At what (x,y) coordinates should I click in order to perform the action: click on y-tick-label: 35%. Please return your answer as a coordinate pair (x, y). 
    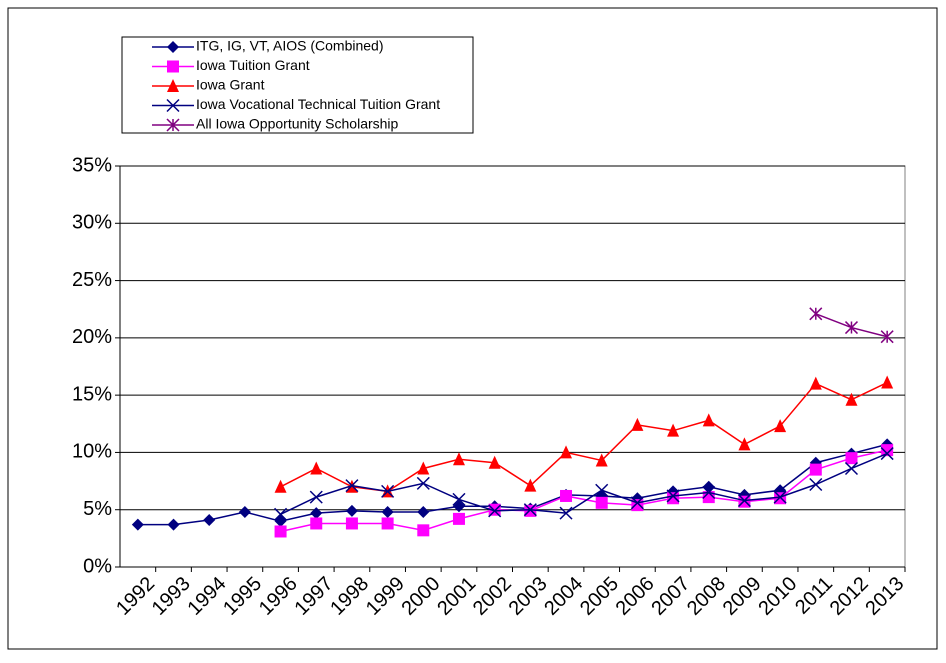
    Looking at the image, I should click on (92, 165).